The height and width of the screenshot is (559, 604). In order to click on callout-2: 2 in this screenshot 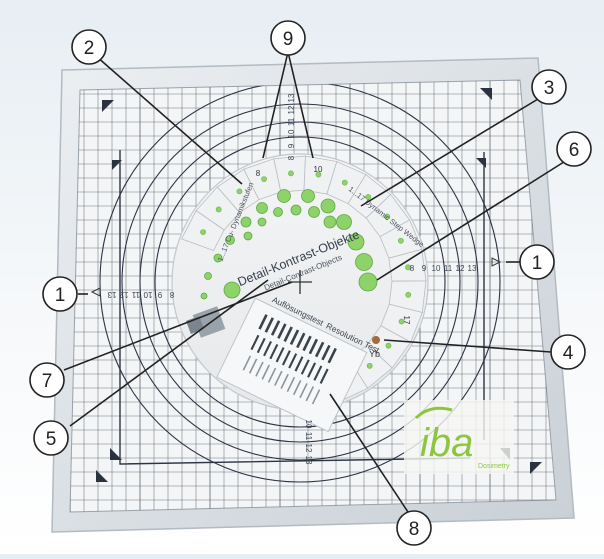, I will do `click(89, 47)`.